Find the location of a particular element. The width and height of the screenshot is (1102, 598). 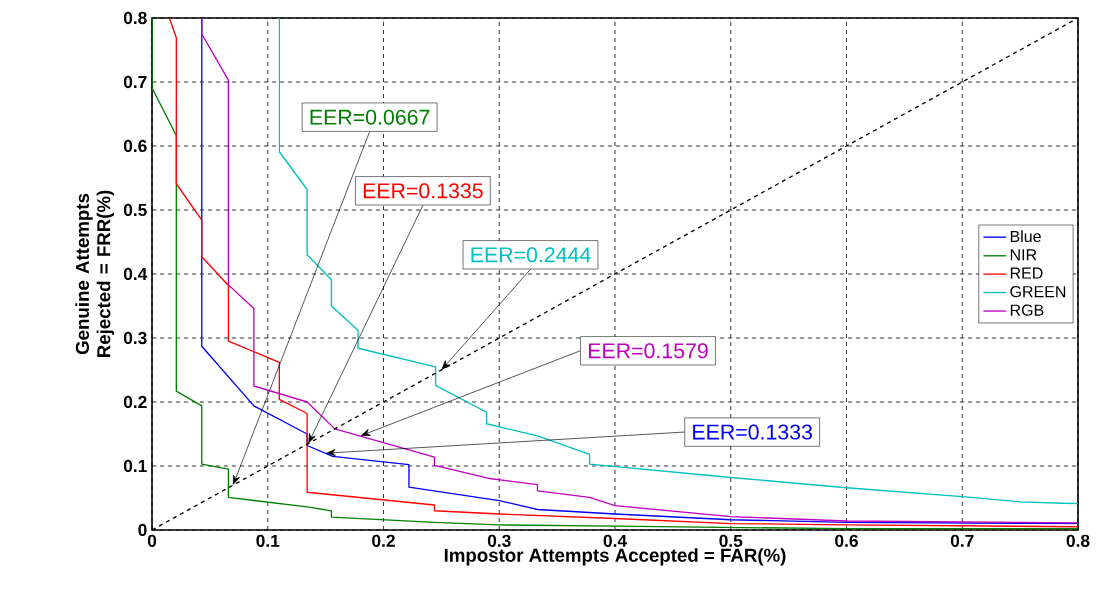

x-tick-label: 0.4 is located at coordinates (615, 540).